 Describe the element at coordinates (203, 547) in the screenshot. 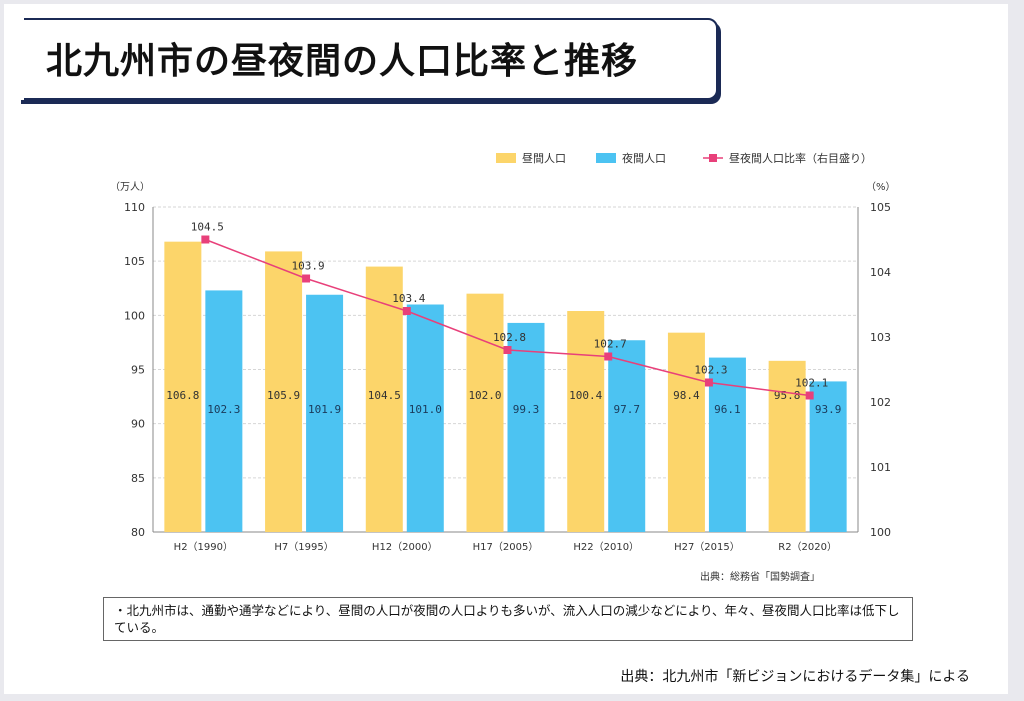

I see `x-tick-label: H2（1990）` at that location.